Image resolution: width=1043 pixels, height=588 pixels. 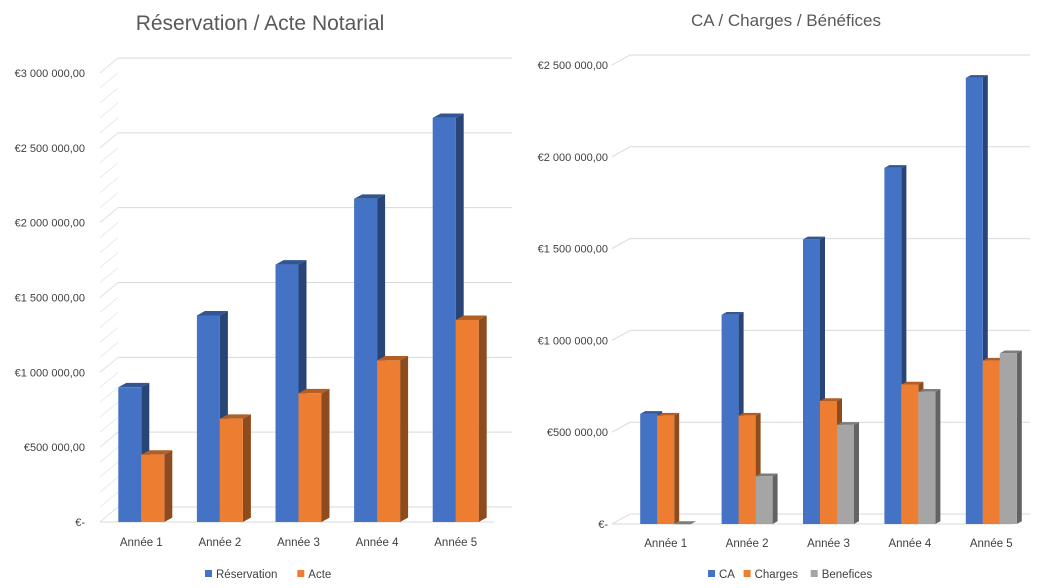 I want to click on chart1-title: Réservation / Acte Notarial, so click(x=260, y=23).